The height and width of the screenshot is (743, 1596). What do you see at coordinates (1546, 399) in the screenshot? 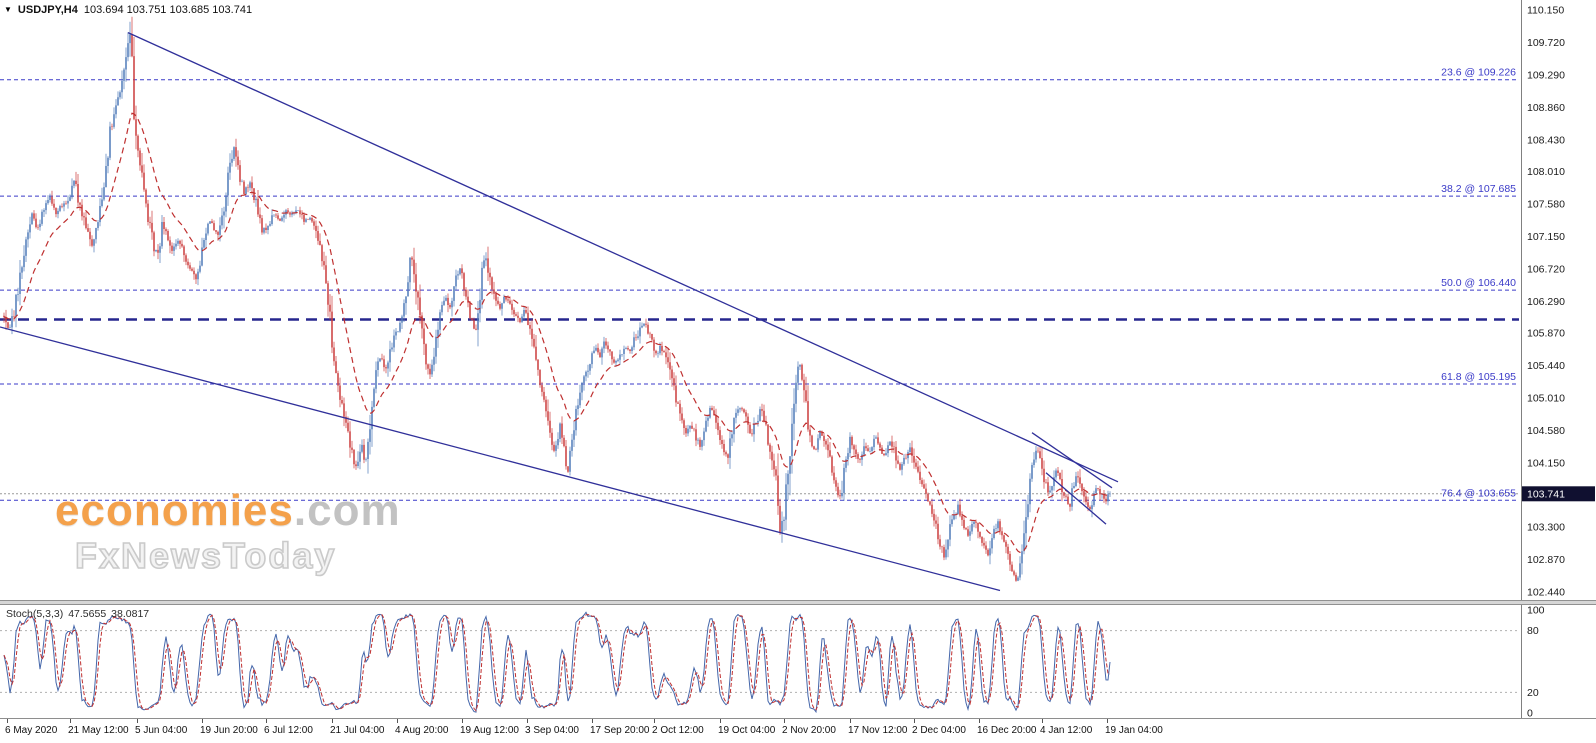
I see `price-label: 105.010` at bounding box center [1546, 399].